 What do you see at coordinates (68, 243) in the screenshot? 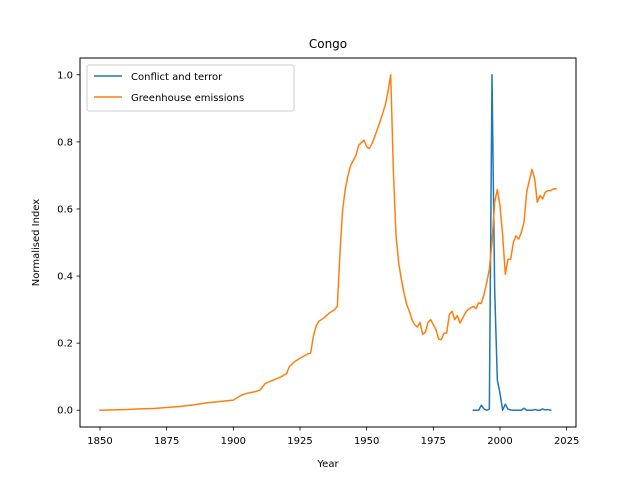
I see `y-axis: 0.0 0.2 0.4 0.6 0.8 1.0` at bounding box center [68, 243].